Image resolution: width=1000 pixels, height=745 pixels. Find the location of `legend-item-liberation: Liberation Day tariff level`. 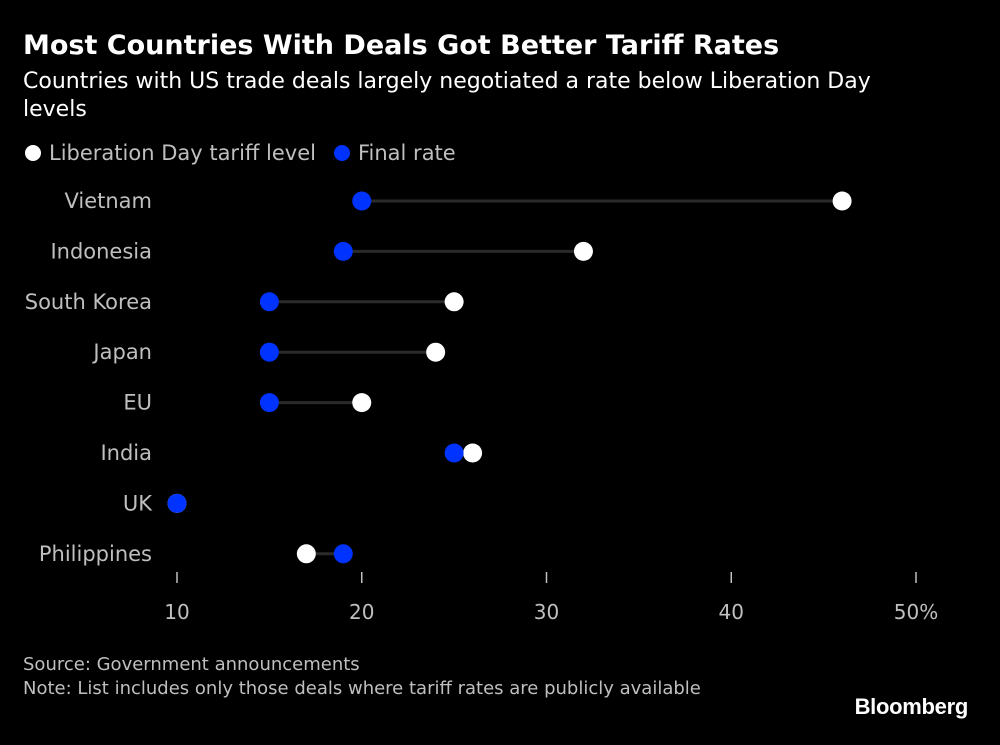

legend-item-liberation: Liberation Day tariff level is located at coordinates (170, 153).